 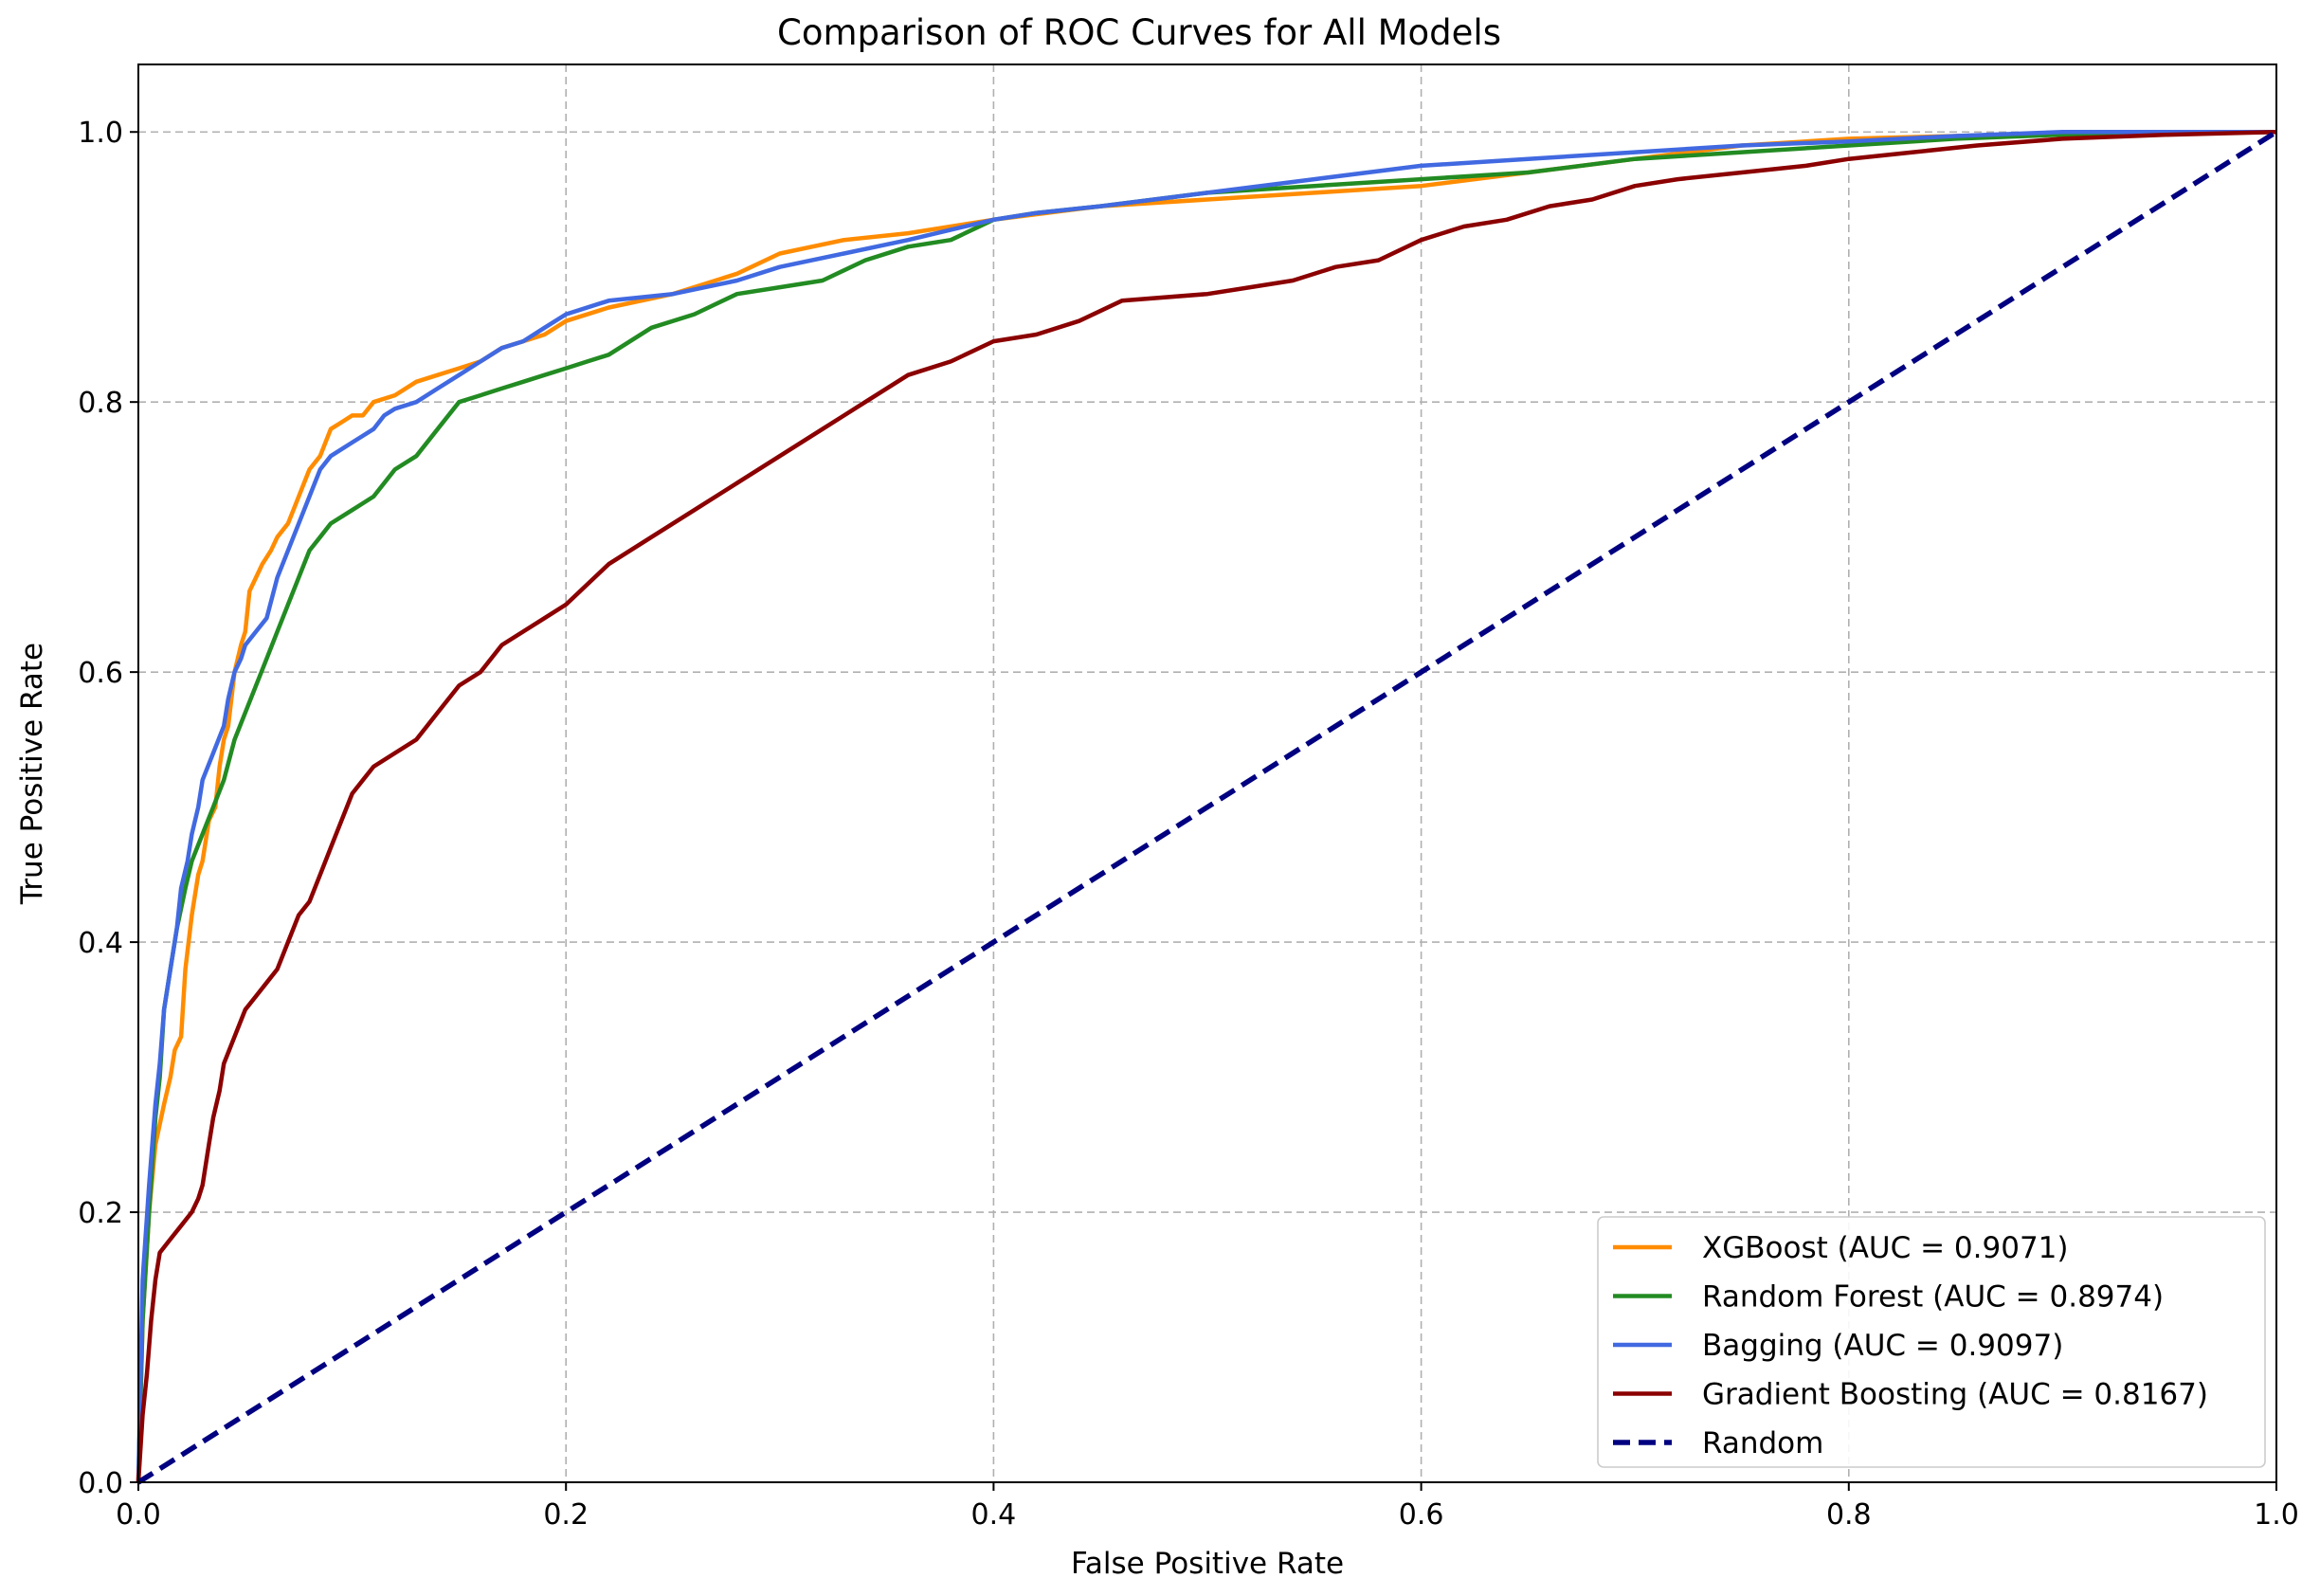 I want to click on x-axis-ticks: 0.0 0.2 0.4 0.6 0.8 1.0, so click(x=1207, y=1507).